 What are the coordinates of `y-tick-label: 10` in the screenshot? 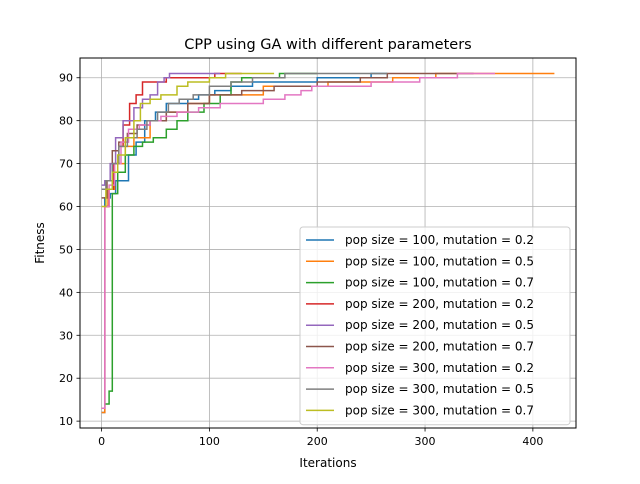 It's located at (66, 421).